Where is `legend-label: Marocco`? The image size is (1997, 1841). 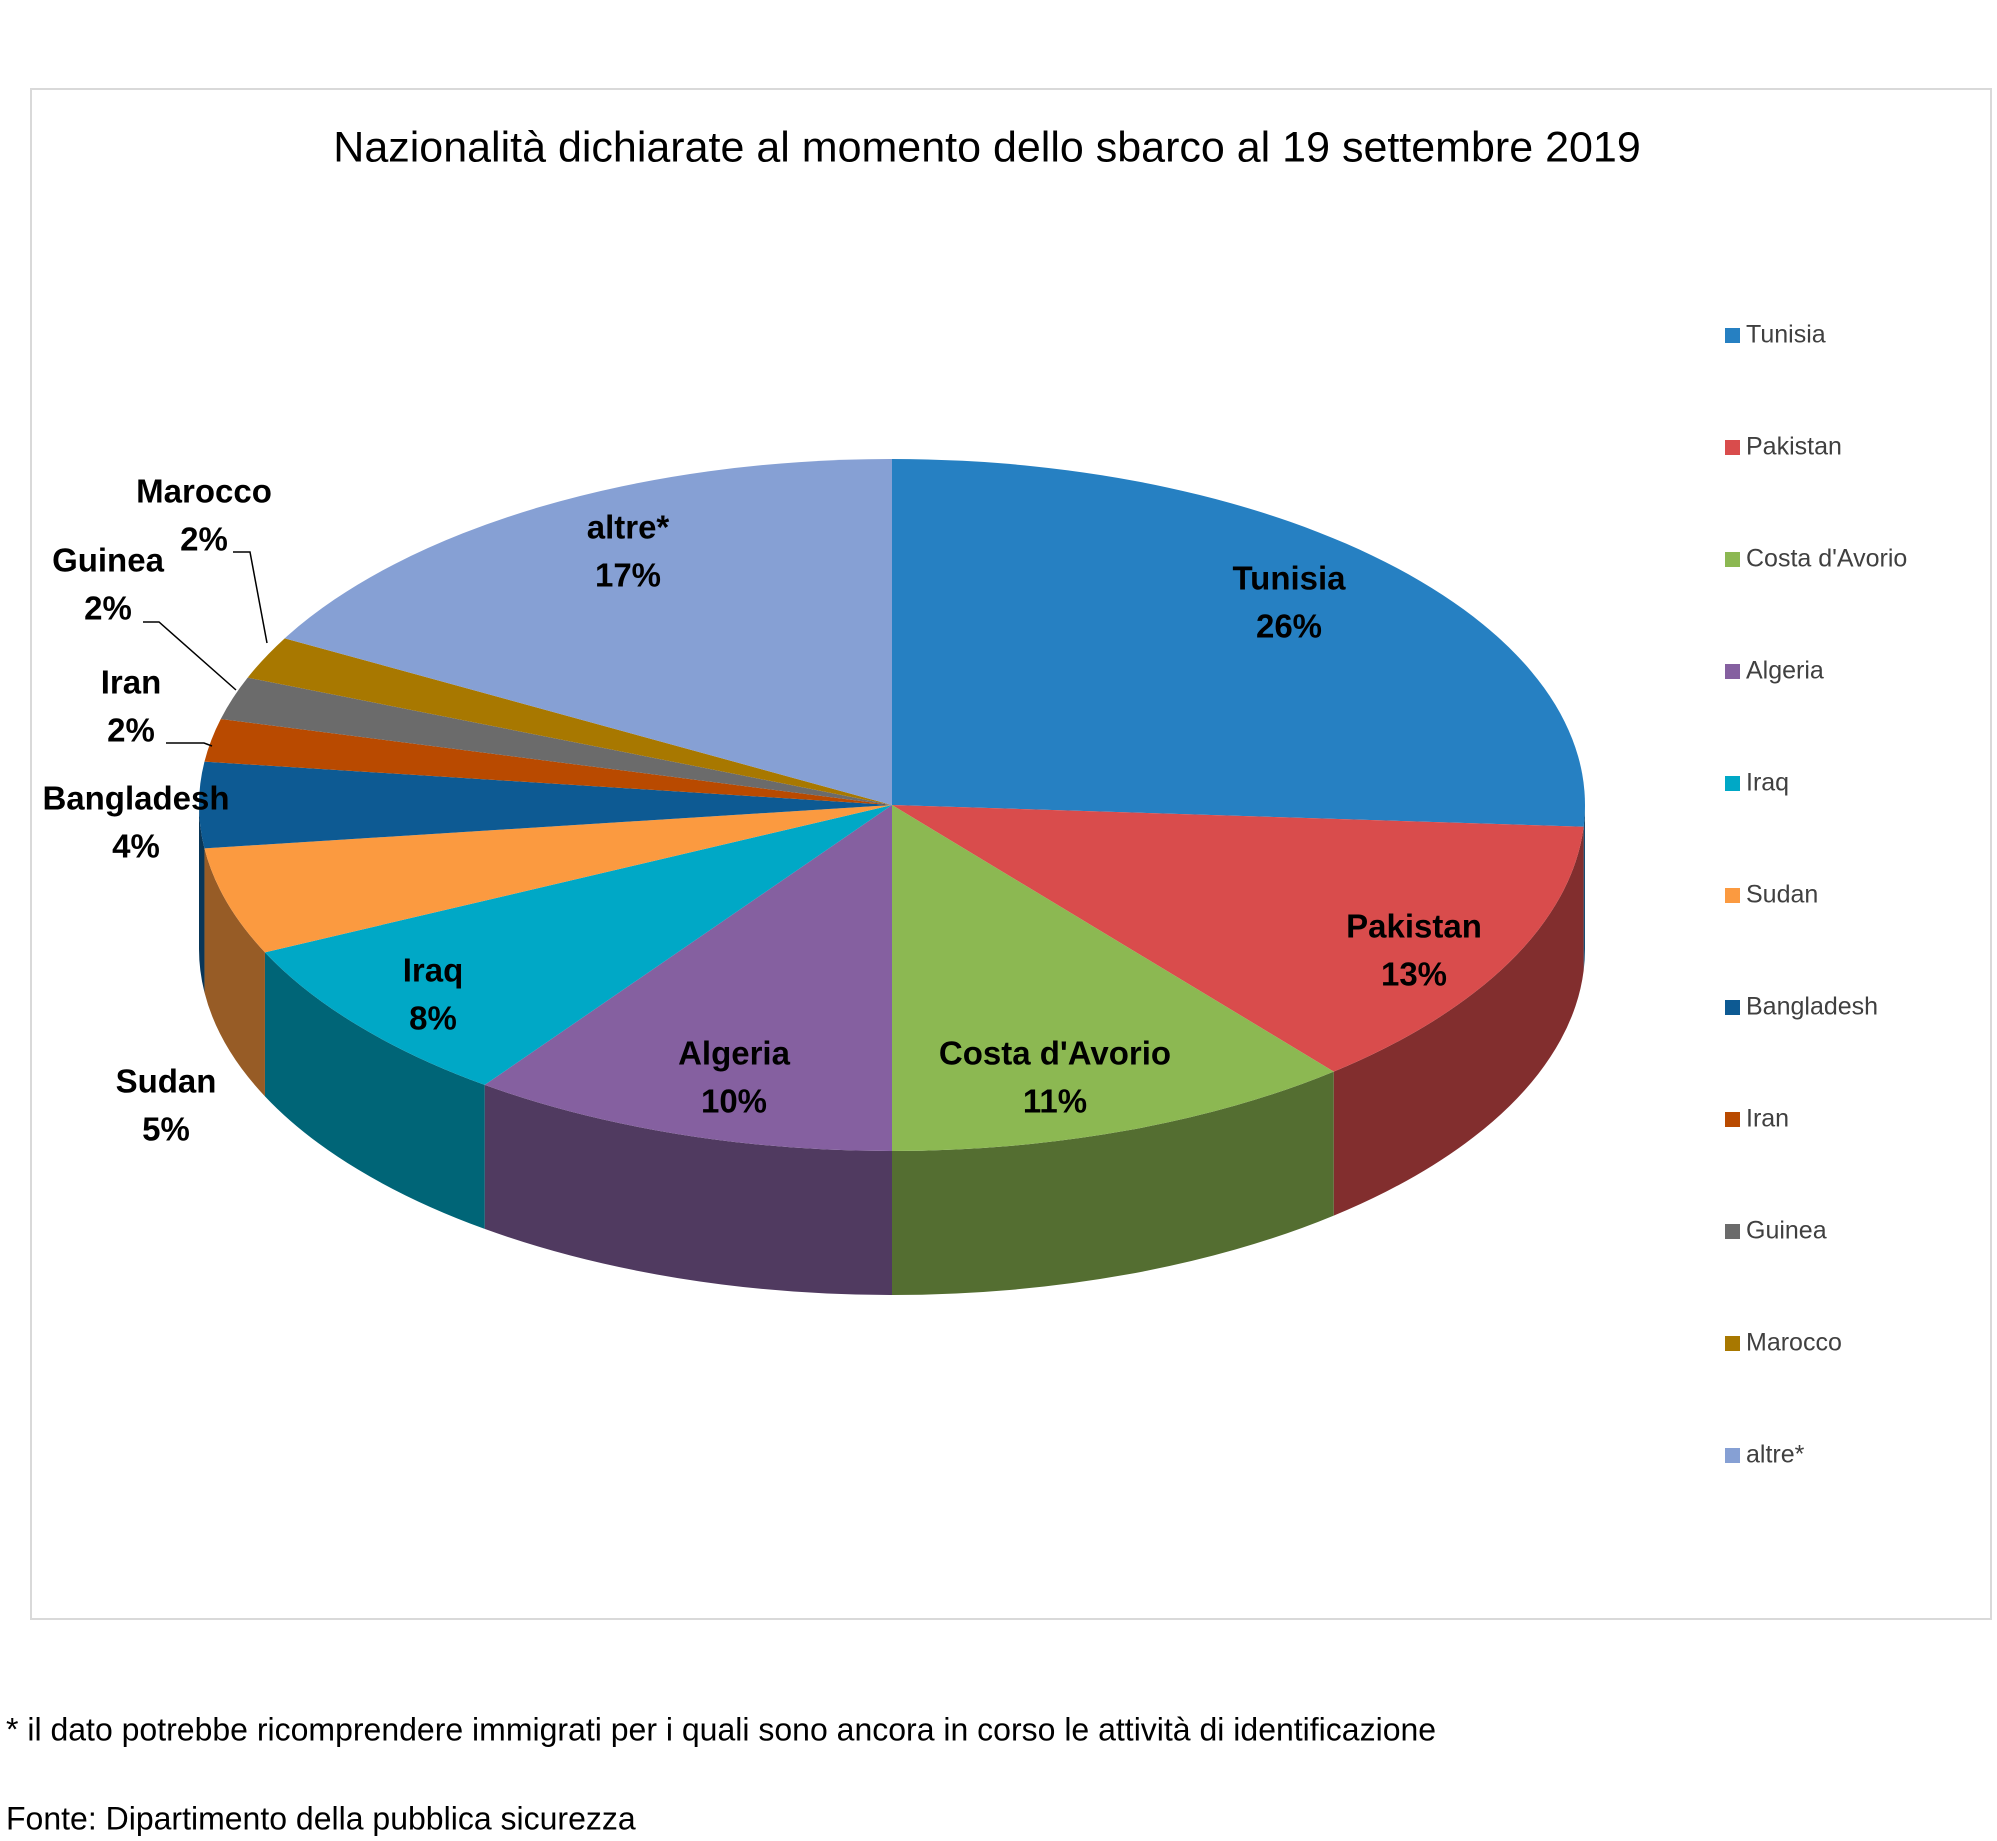
legend-label: Marocco is located at coordinates (1794, 1343).